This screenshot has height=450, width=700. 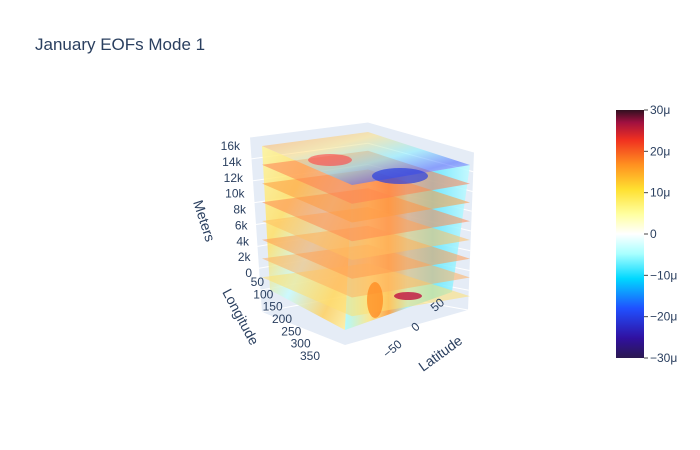 I want to click on colorbar-gradient, so click(x=630, y=234).